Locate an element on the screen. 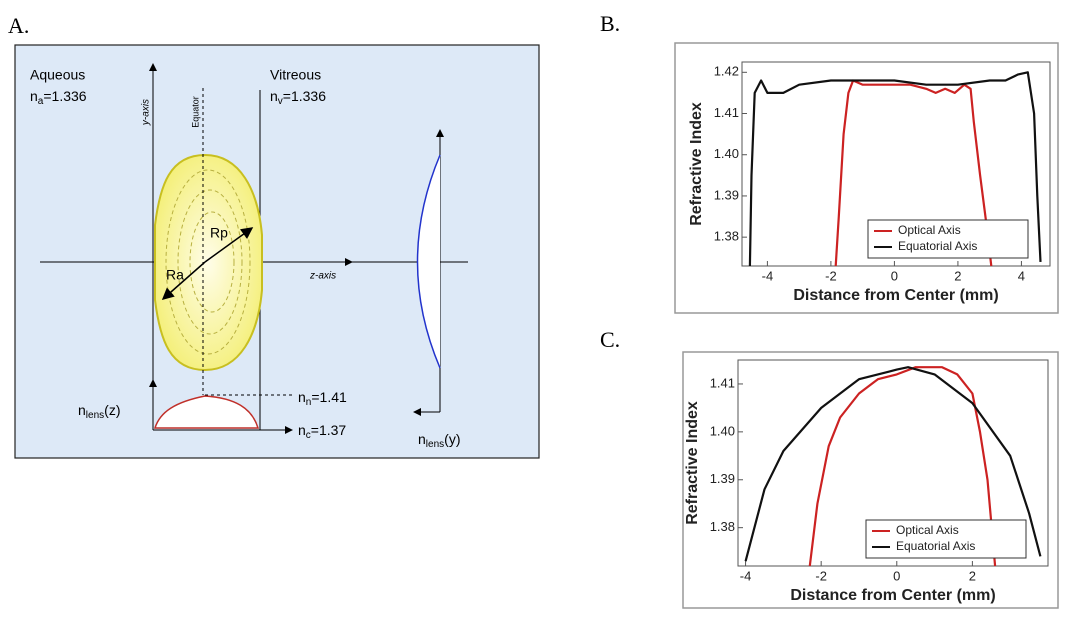 The image size is (1068, 621). x-tick-label: 4 is located at coordinates (1021, 275).